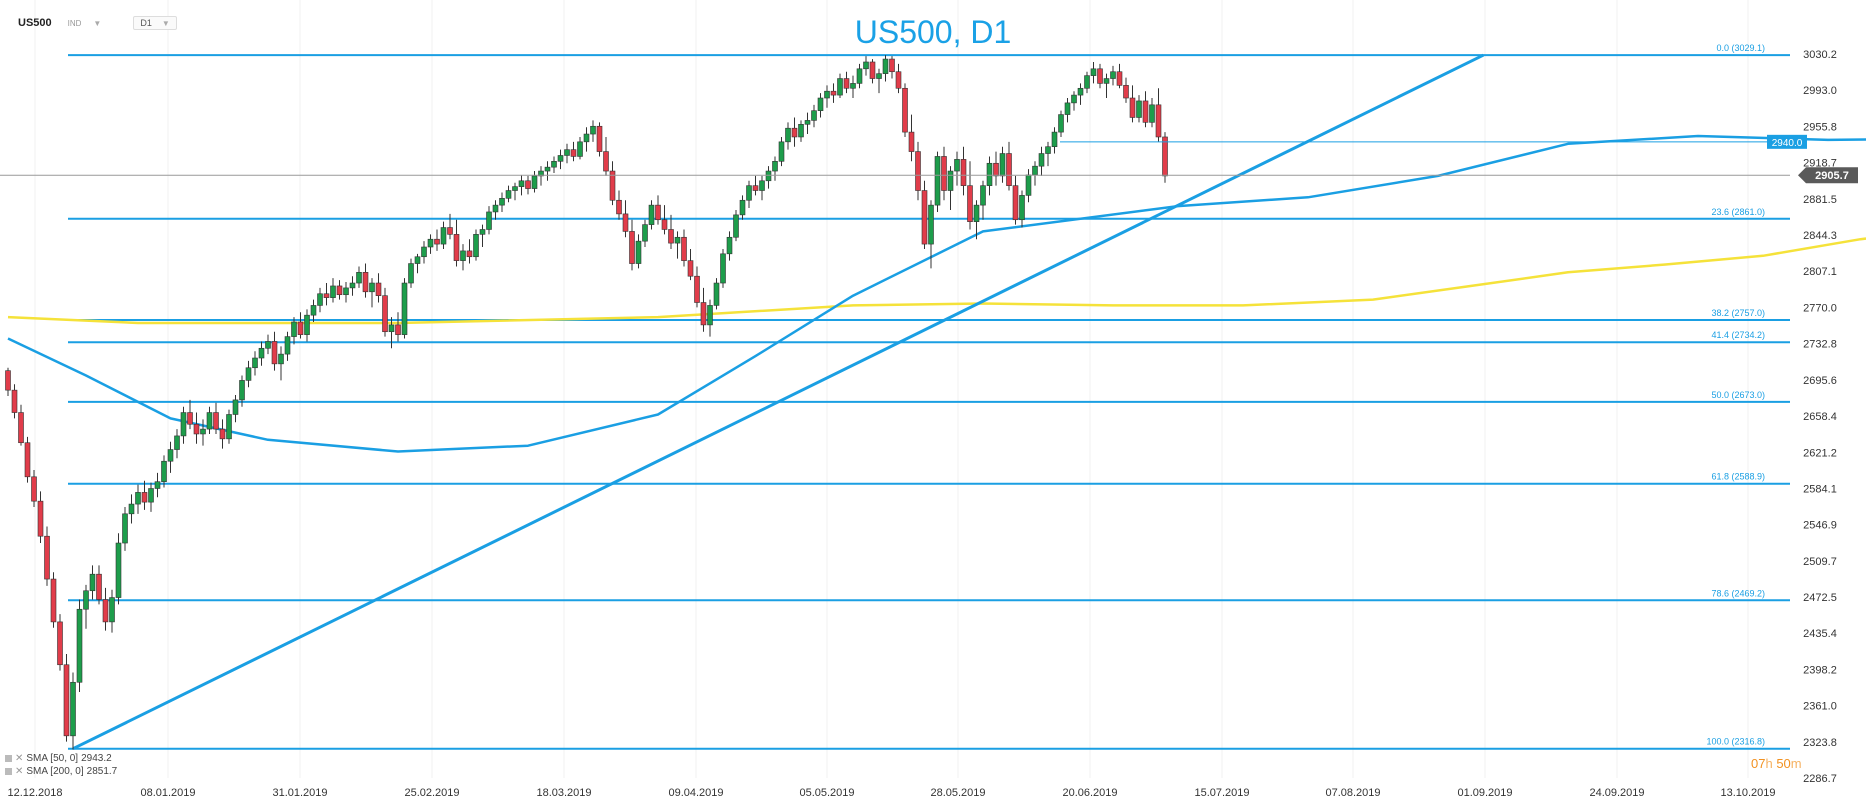 The height and width of the screenshot is (805, 1866). Describe the element at coordinates (929, 159) in the screenshot. I see `price-markers: 2940.0 2905.7` at that location.